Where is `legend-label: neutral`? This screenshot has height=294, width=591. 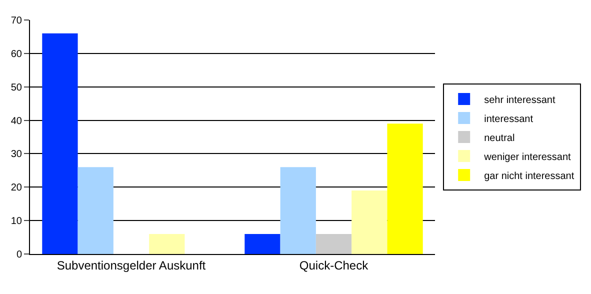
legend-label: neutral is located at coordinates (499, 138).